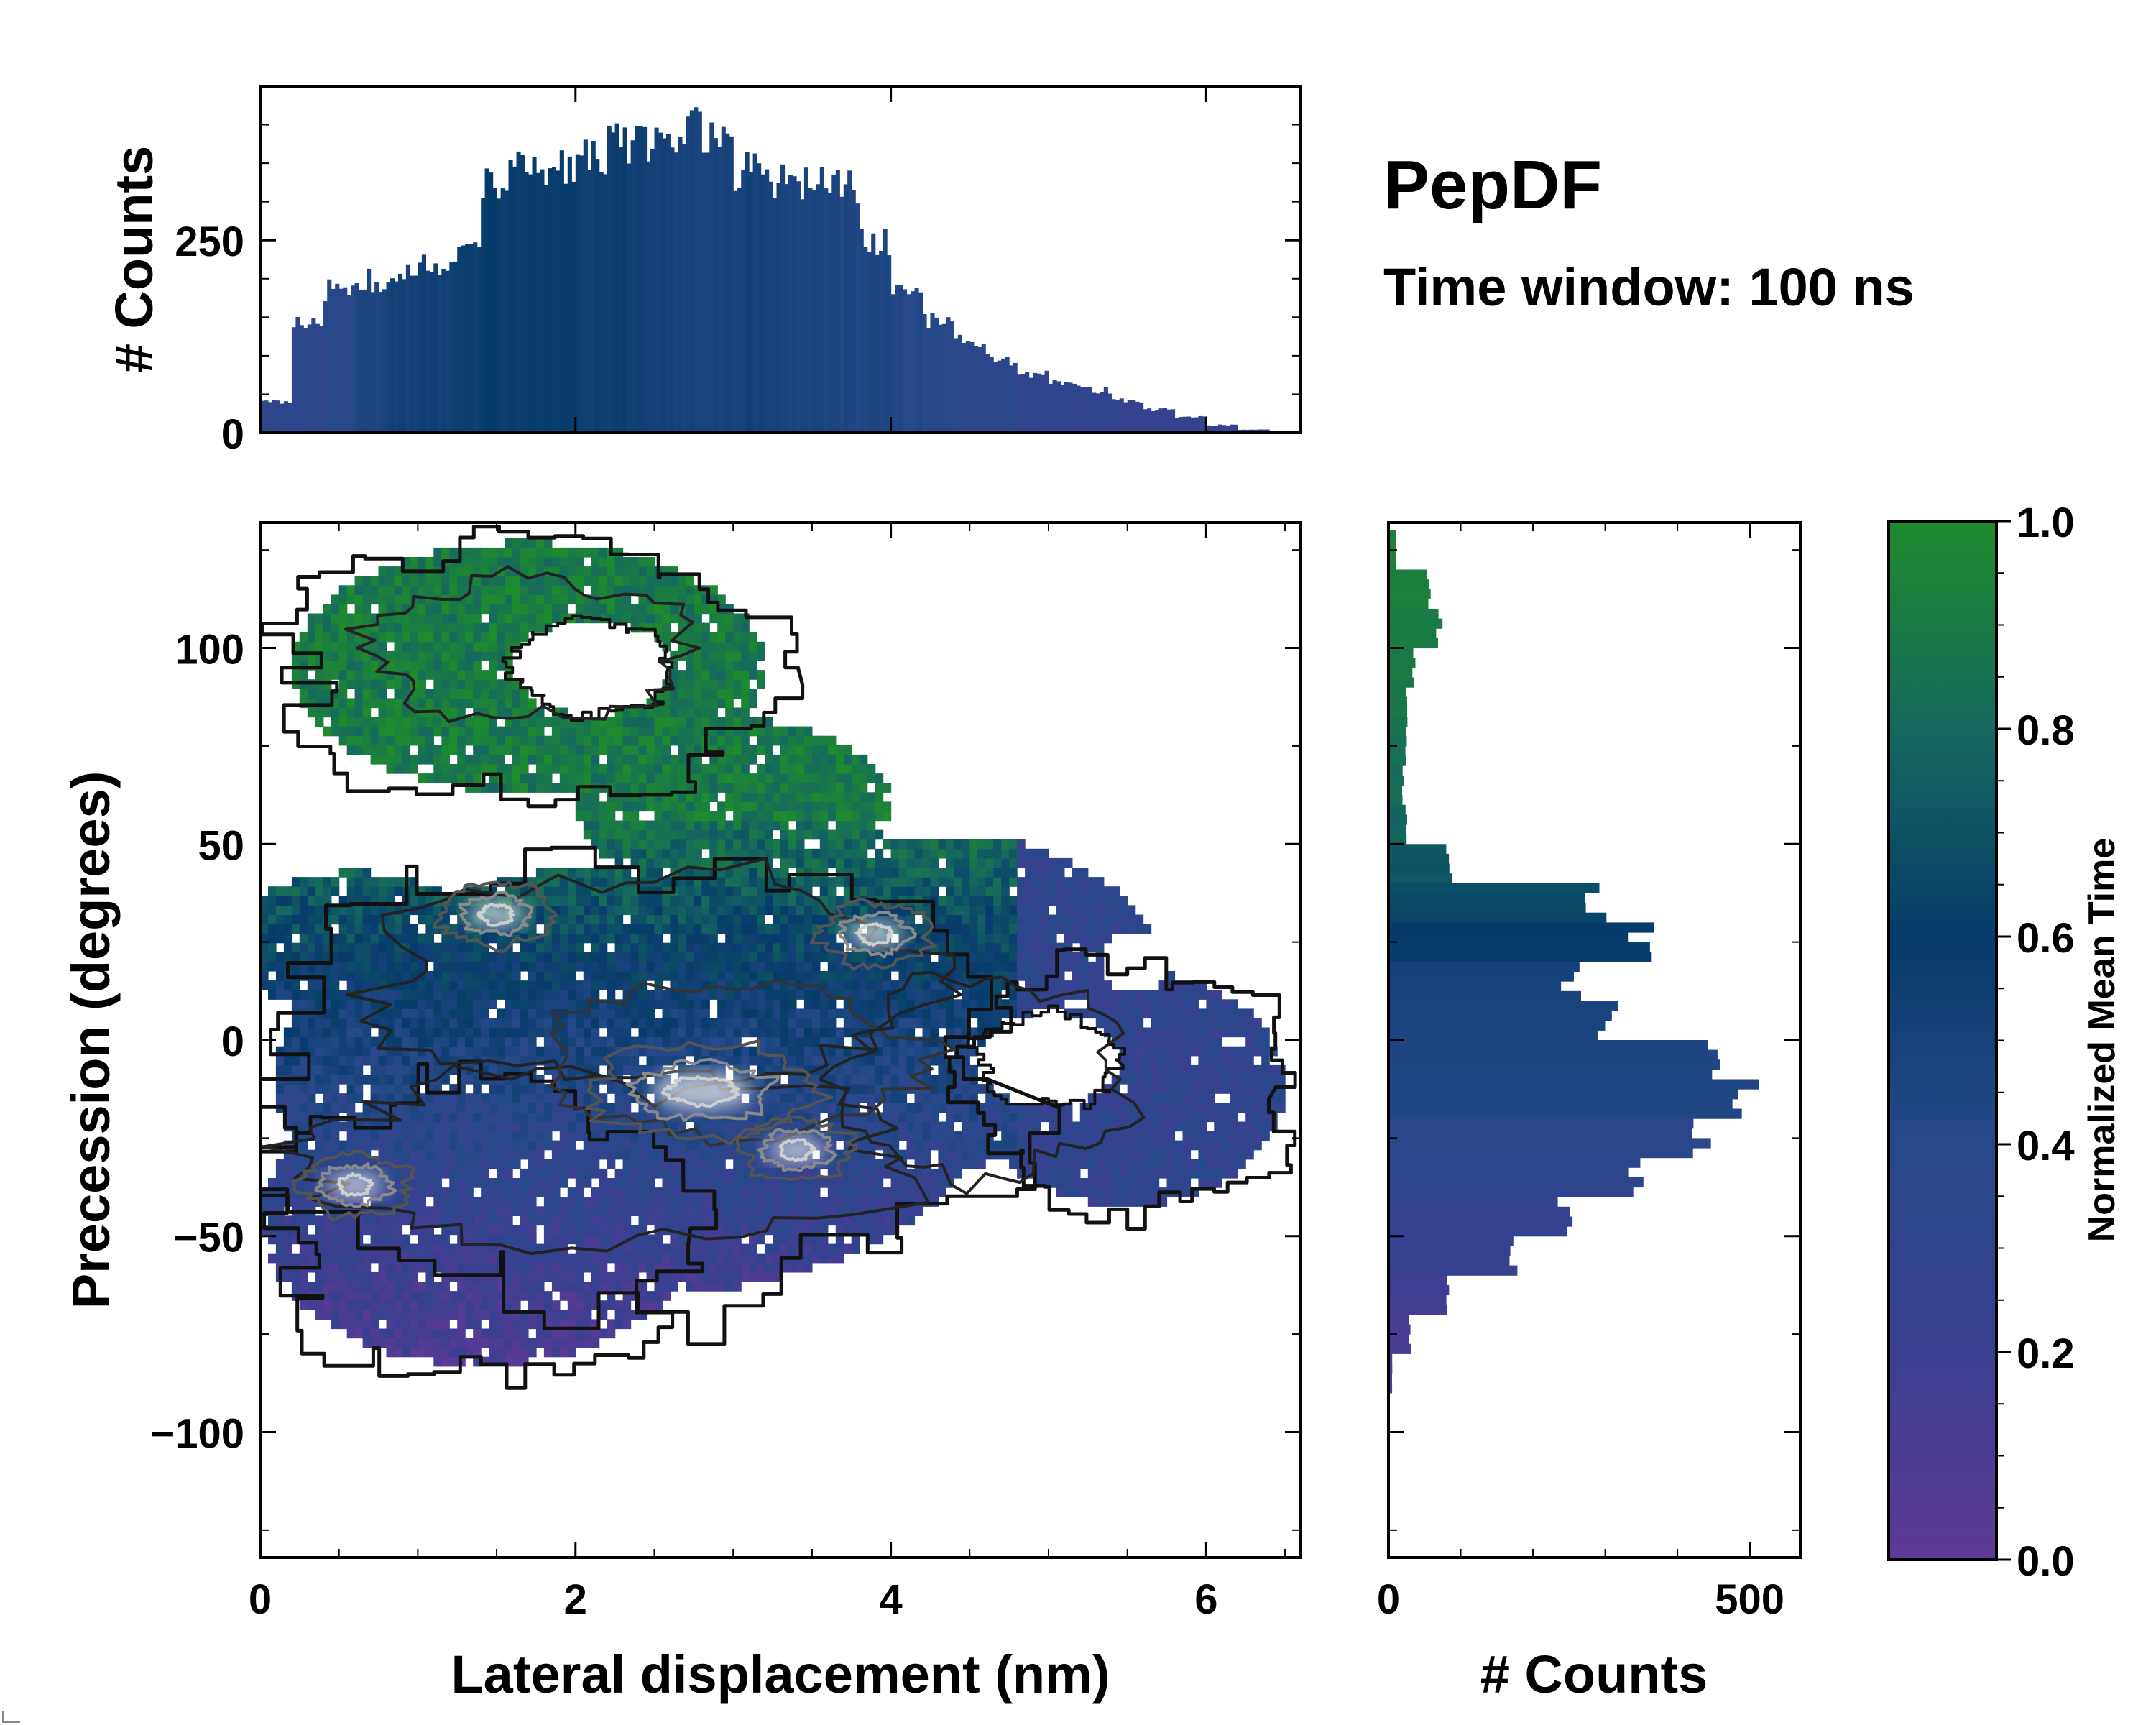 This screenshot has height=1725, width=2156. I want to click on top-histogram-bars, so click(781, 270).